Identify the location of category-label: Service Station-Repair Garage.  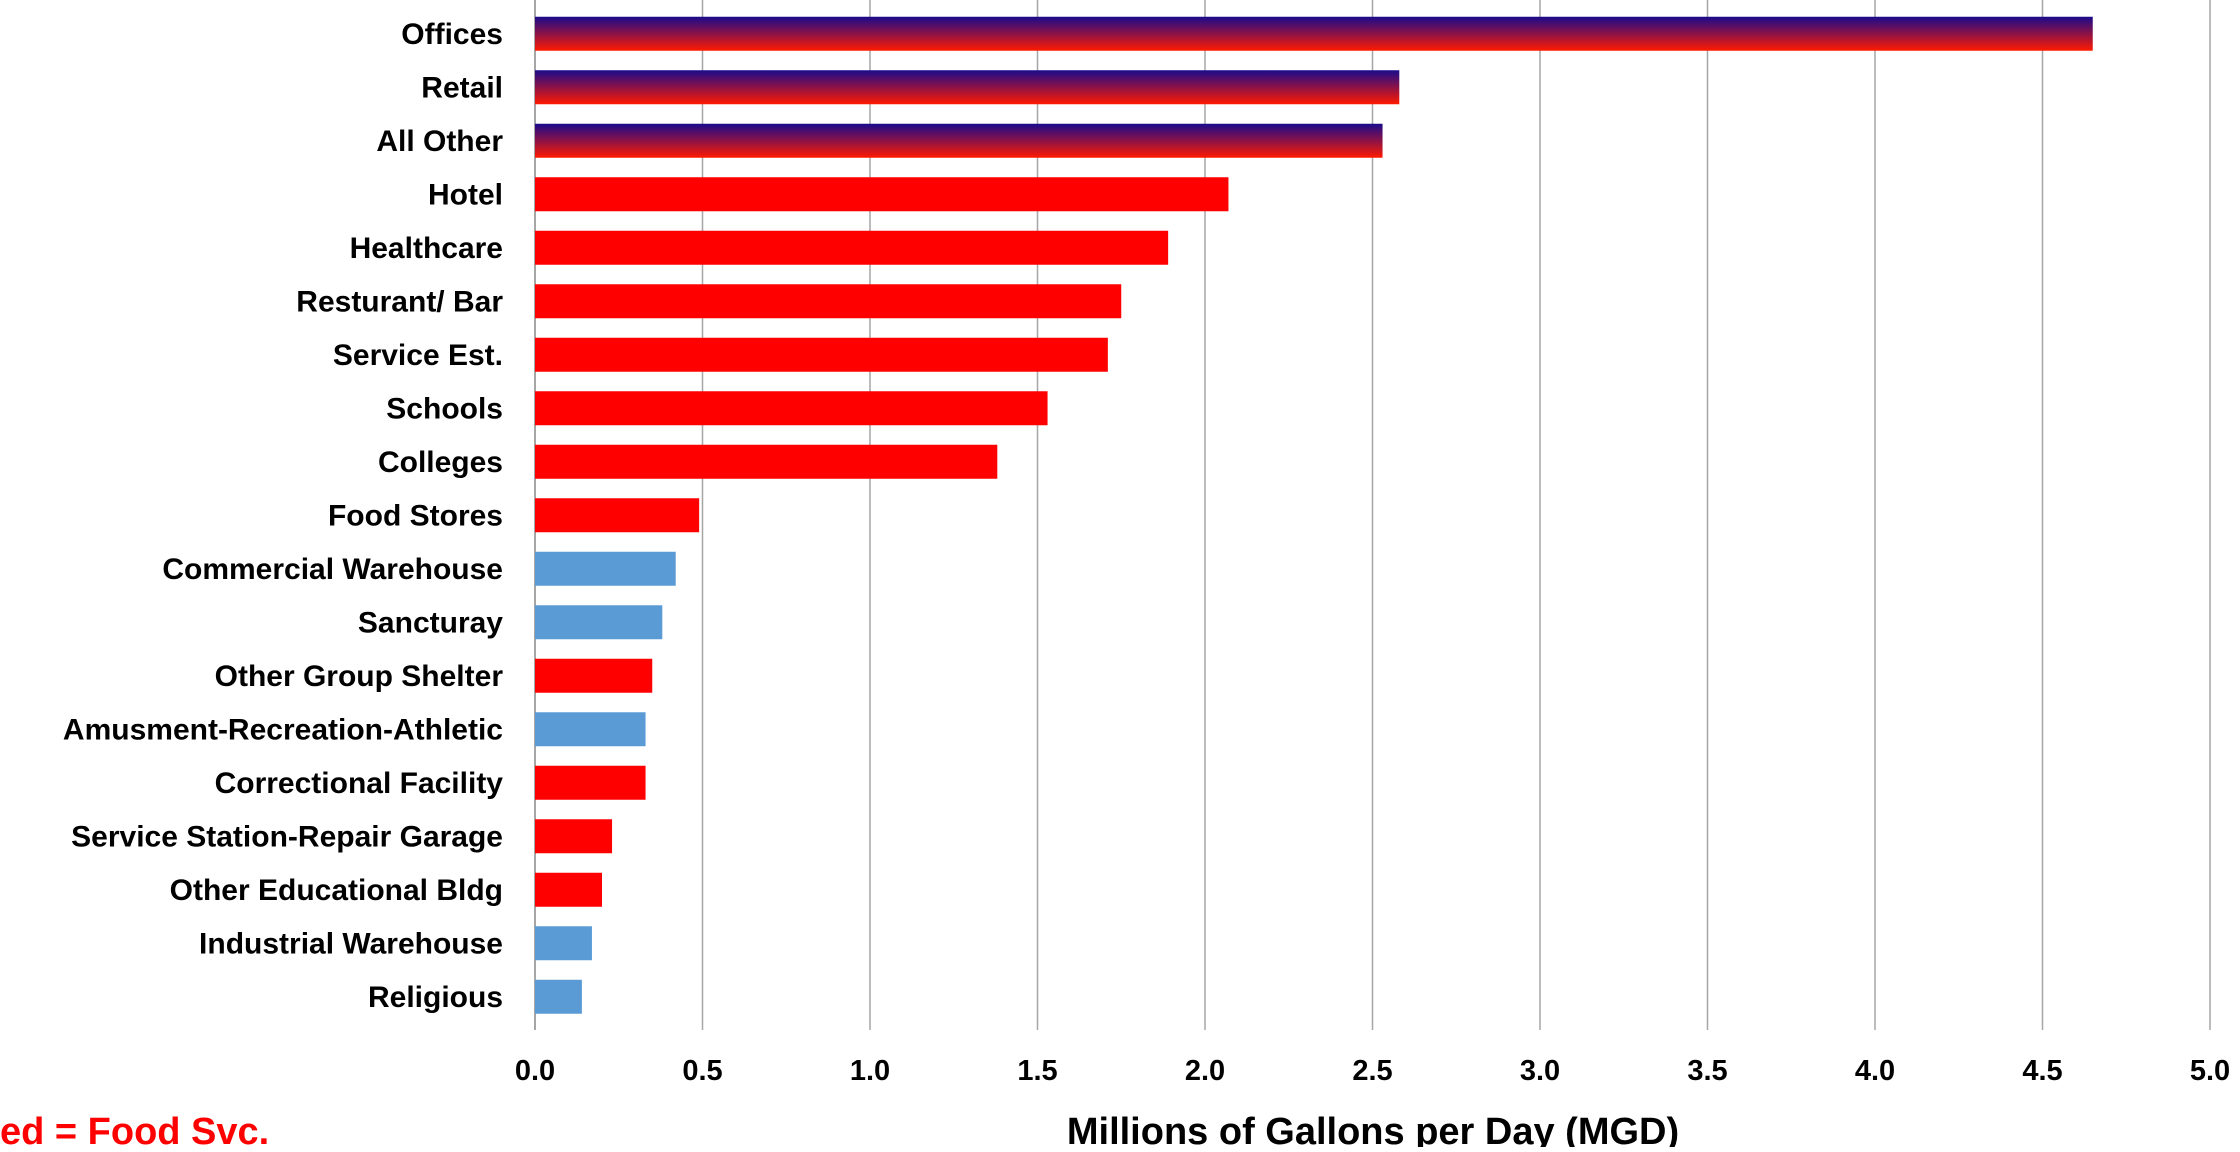
(287, 836).